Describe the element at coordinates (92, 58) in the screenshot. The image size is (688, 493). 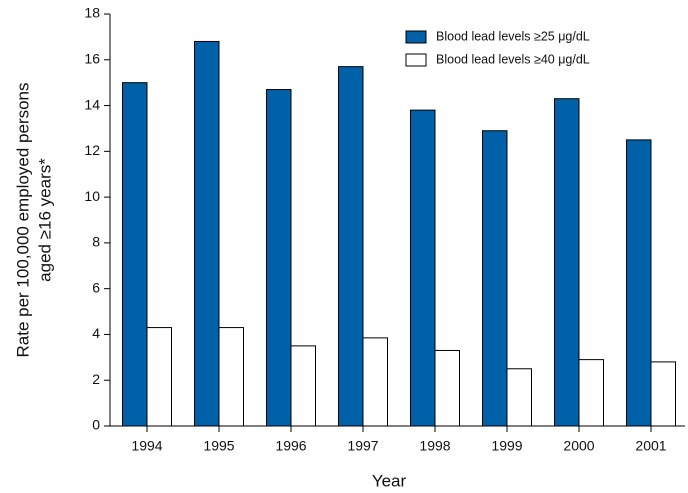
I see `y-tick-label: 16` at that location.